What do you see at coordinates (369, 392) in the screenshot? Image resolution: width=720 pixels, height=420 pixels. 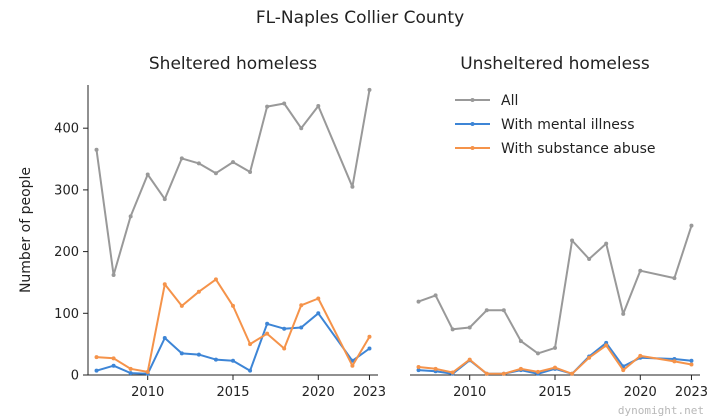 I see `sheltered-x-tick-label: 2023` at bounding box center [369, 392].